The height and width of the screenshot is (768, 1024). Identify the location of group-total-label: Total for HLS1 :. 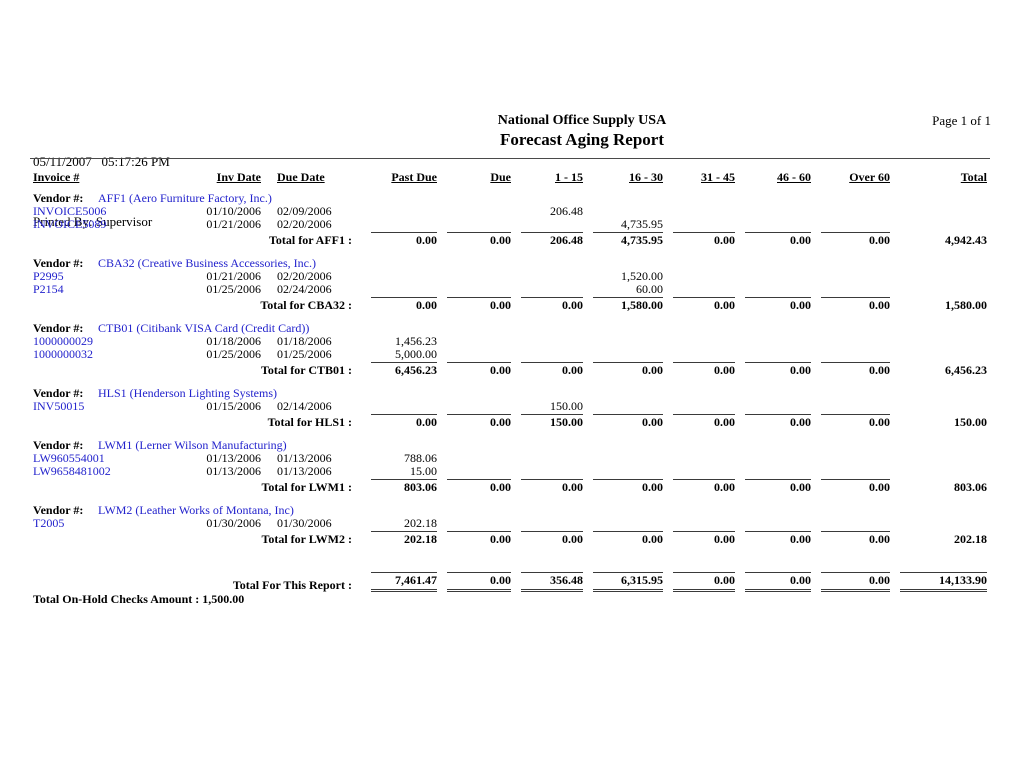
(309, 422).